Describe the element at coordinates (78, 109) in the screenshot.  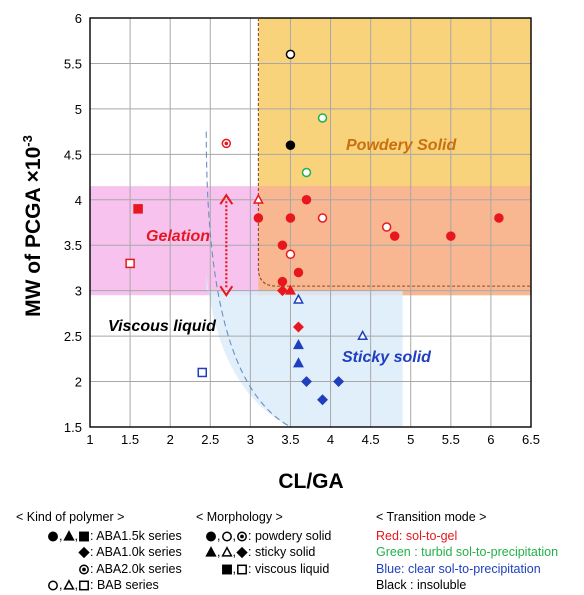
I see `y-tick-label: 5` at that location.